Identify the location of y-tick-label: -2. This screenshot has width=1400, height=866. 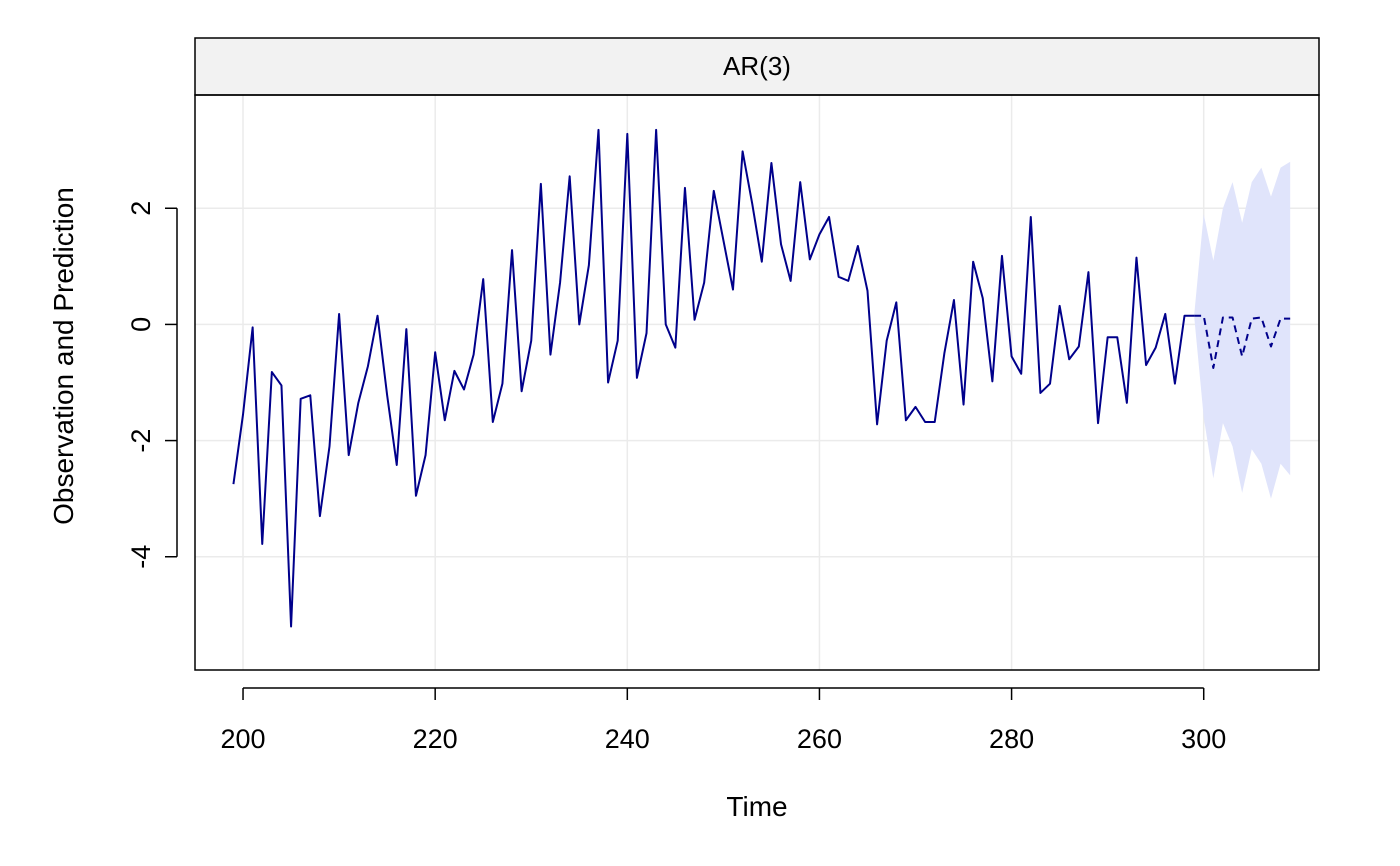
(141, 441).